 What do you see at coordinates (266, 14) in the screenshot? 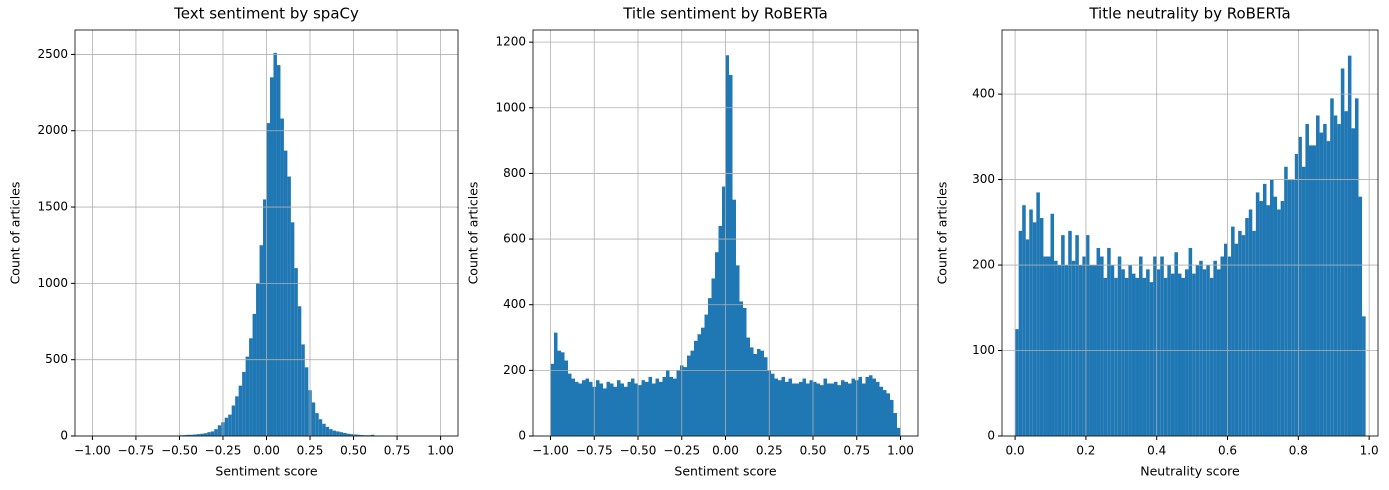
I see `chart-title: Text sentiment by spaCy` at bounding box center [266, 14].